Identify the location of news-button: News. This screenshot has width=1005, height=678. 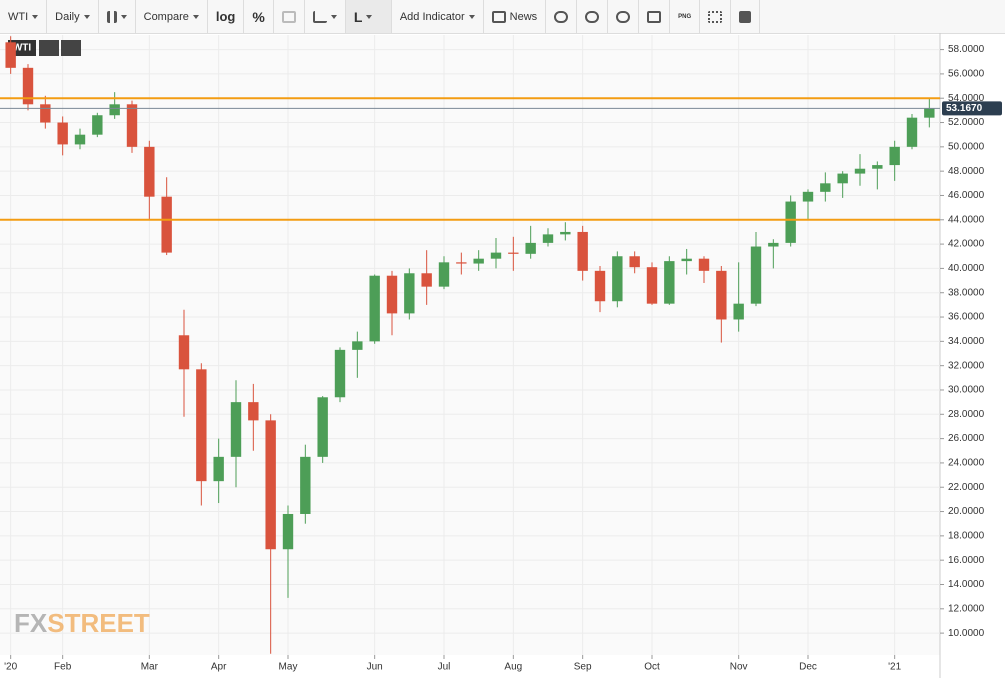
(515, 16).